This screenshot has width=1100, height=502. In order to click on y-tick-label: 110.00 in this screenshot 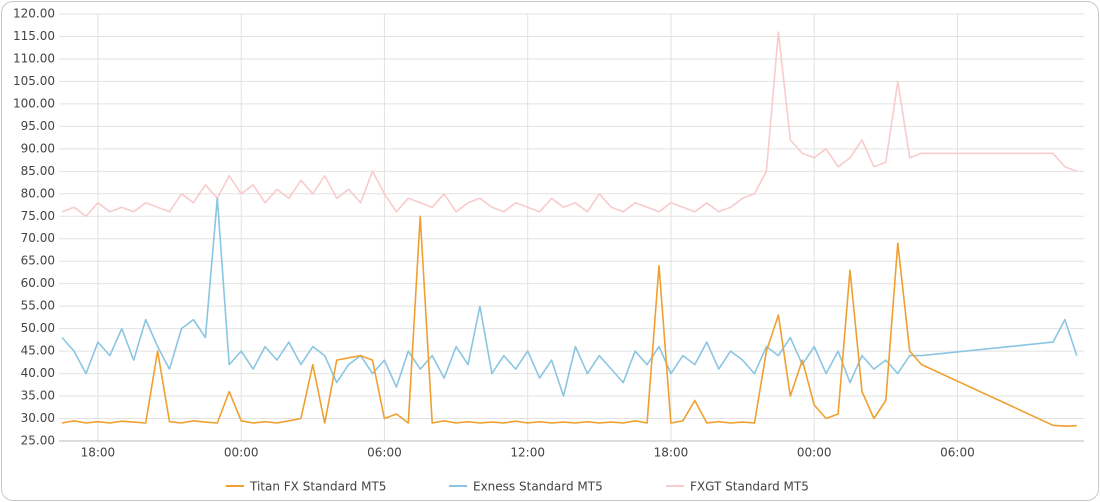, I will do `click(34, 58)`.